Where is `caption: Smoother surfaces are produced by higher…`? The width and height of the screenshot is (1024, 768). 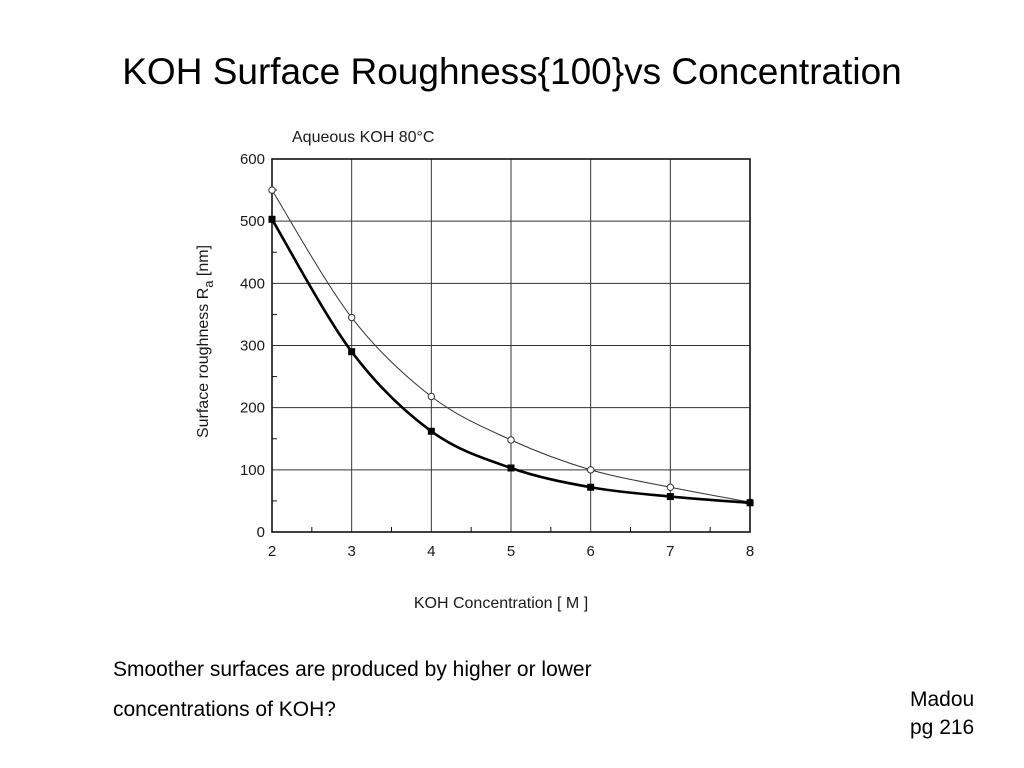
caption: Smoother surfaces are produced by higher… is located at coordinates (433, 690).